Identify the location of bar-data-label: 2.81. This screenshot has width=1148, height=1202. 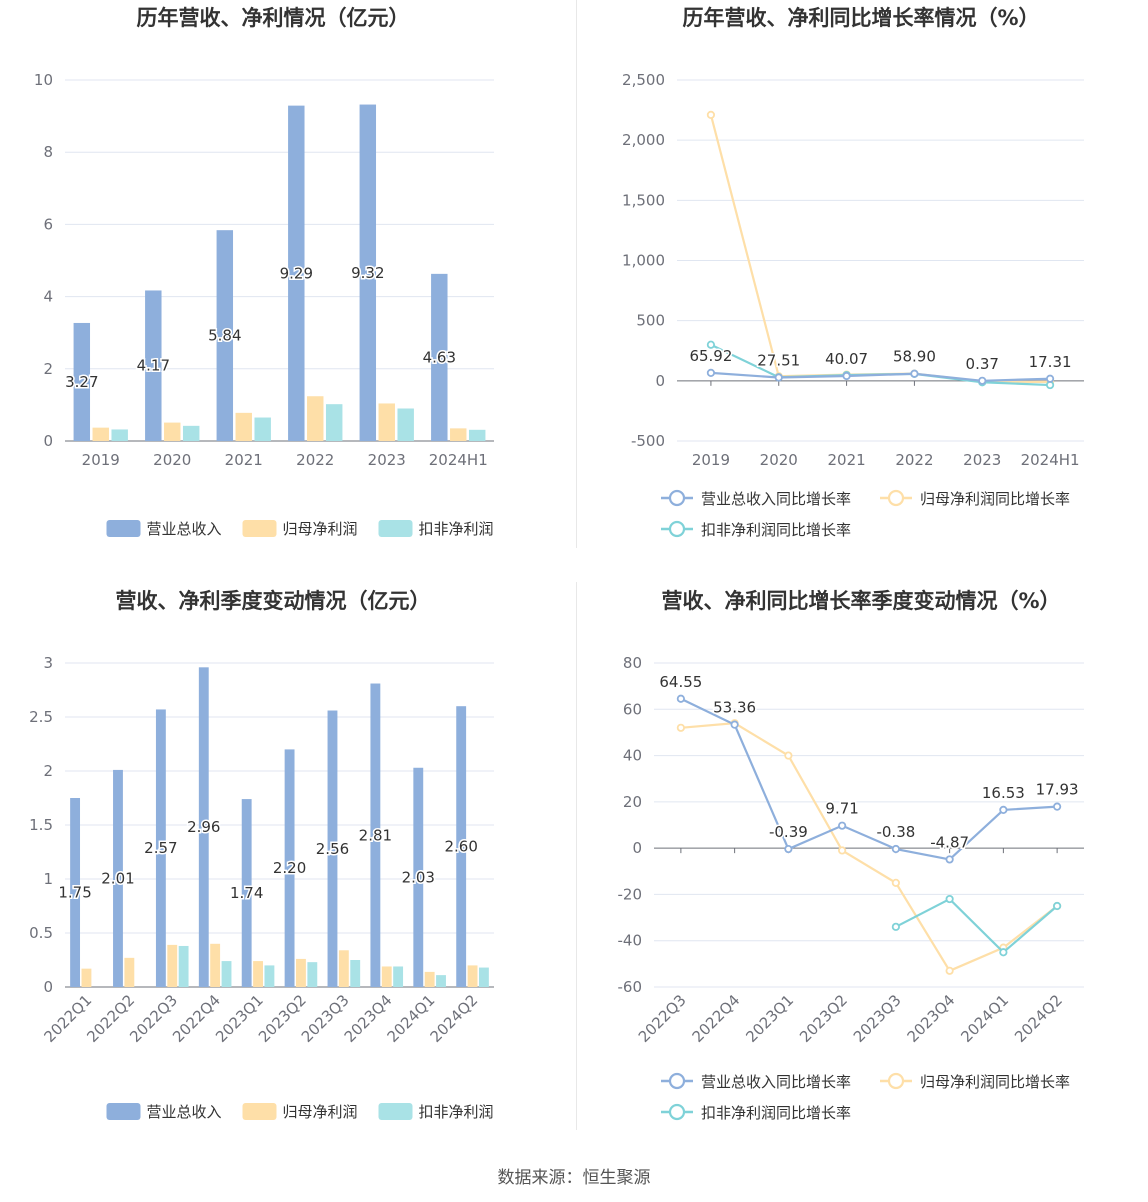
(375, 835).